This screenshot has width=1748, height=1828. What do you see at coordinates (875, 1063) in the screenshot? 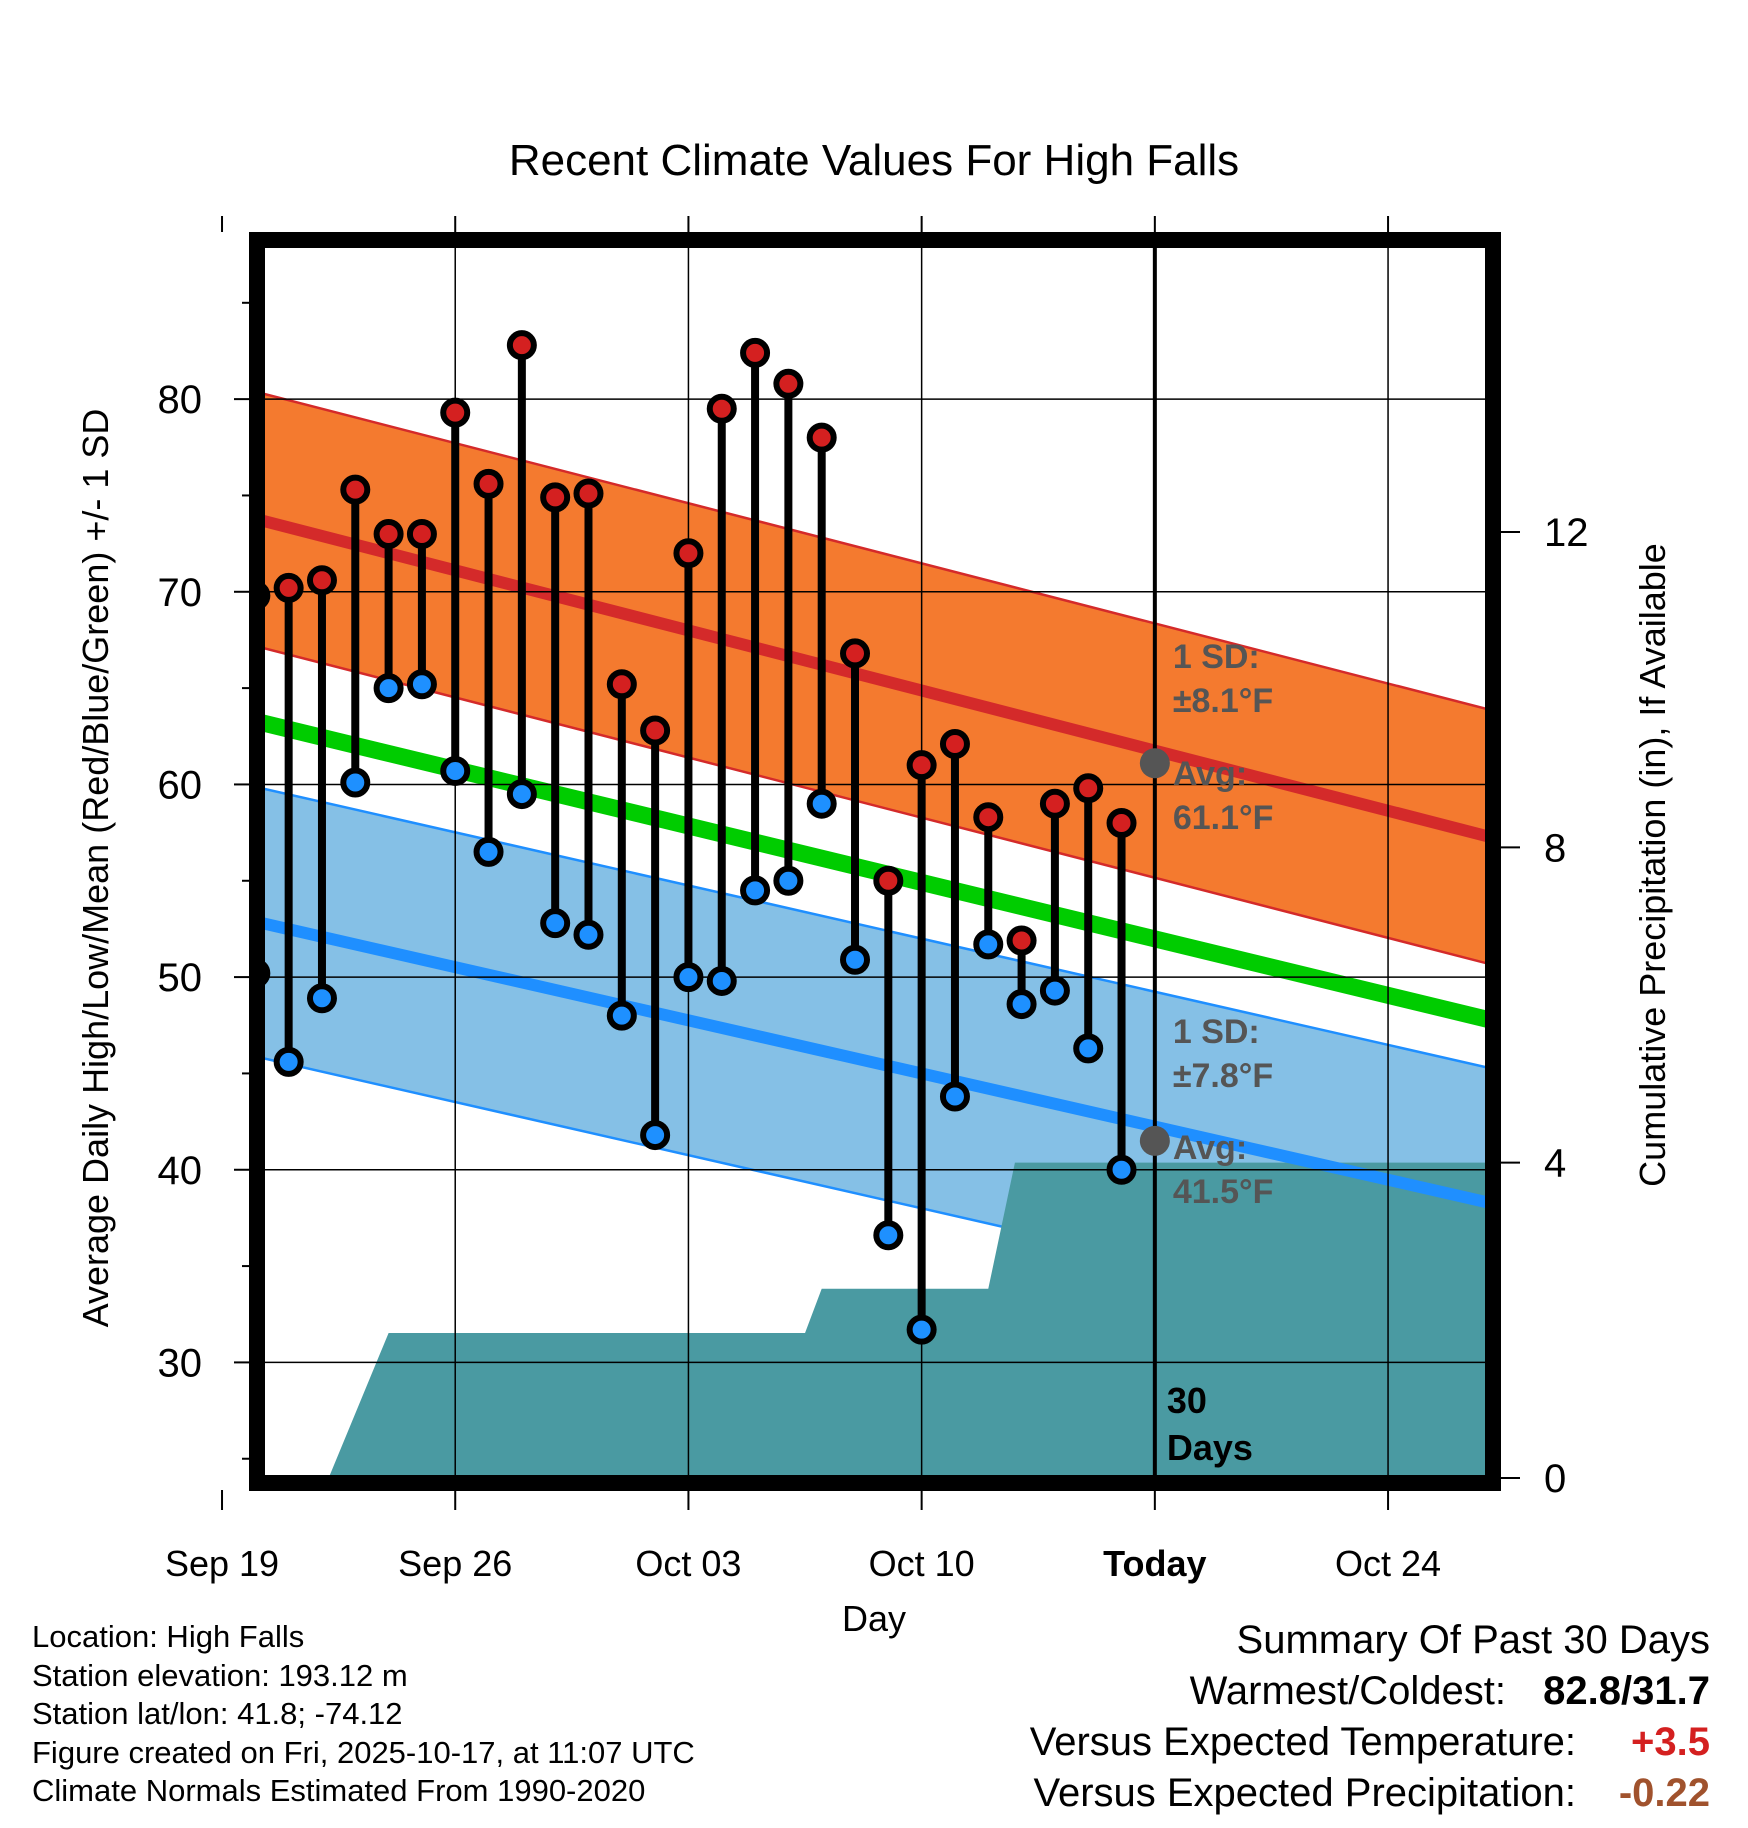
I see `normal-low-line` at bounding box center [875, 1063].